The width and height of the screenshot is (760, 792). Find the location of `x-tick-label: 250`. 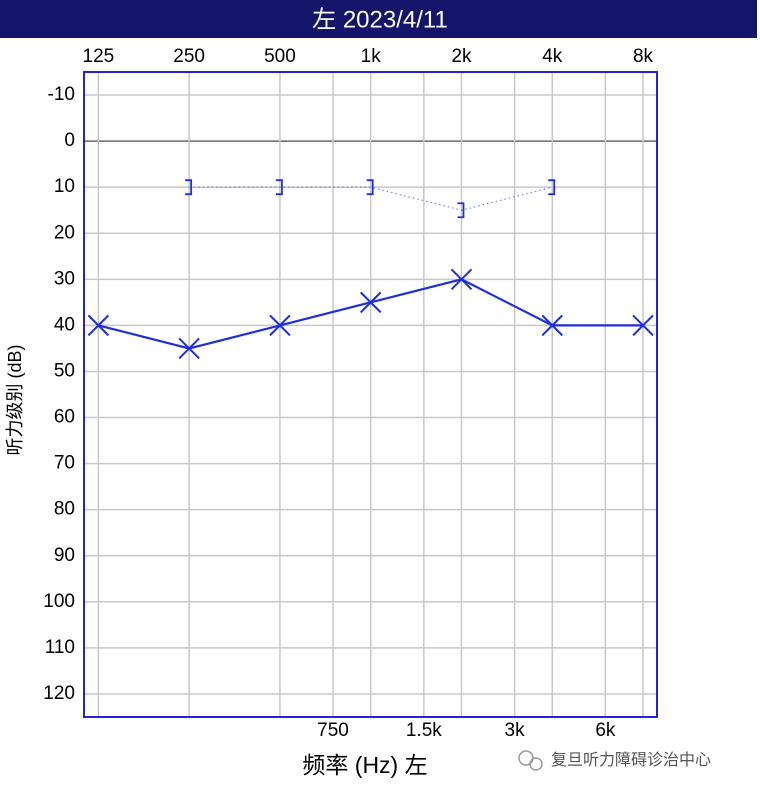

x-tick-label: 250 is located at coordinates (189, 56).